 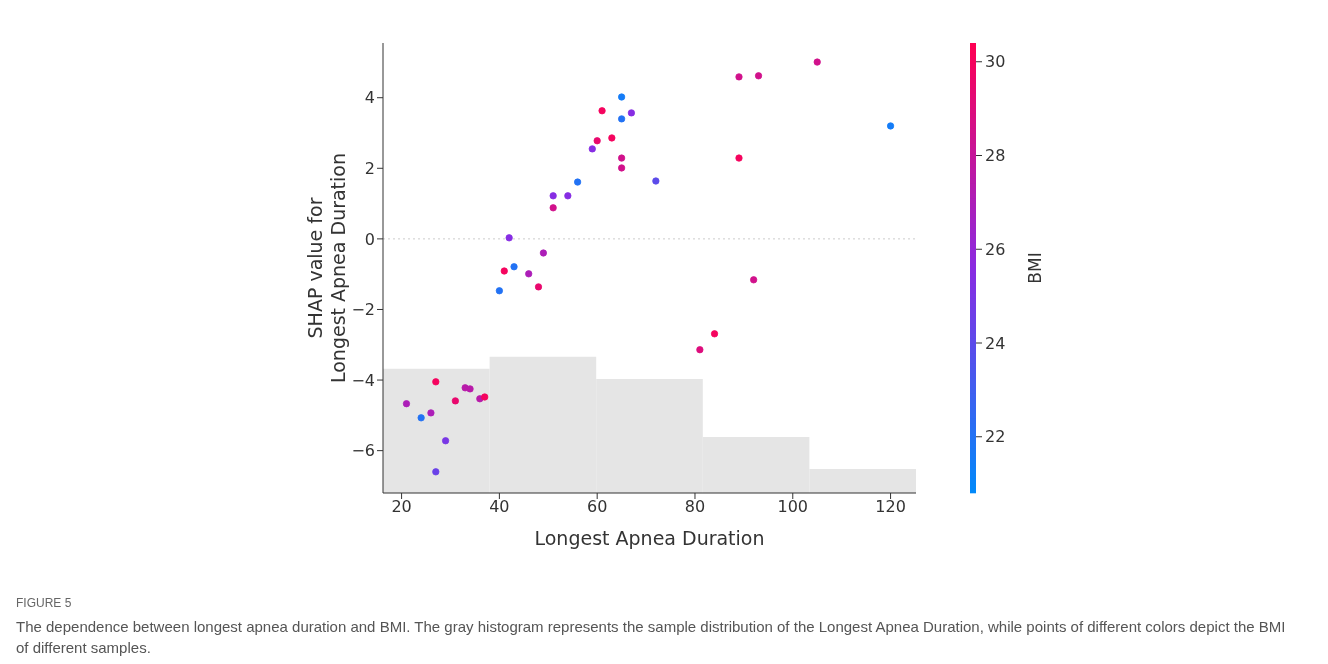 I want to click on x-tick-label: 20, so click(x=401, y=507).